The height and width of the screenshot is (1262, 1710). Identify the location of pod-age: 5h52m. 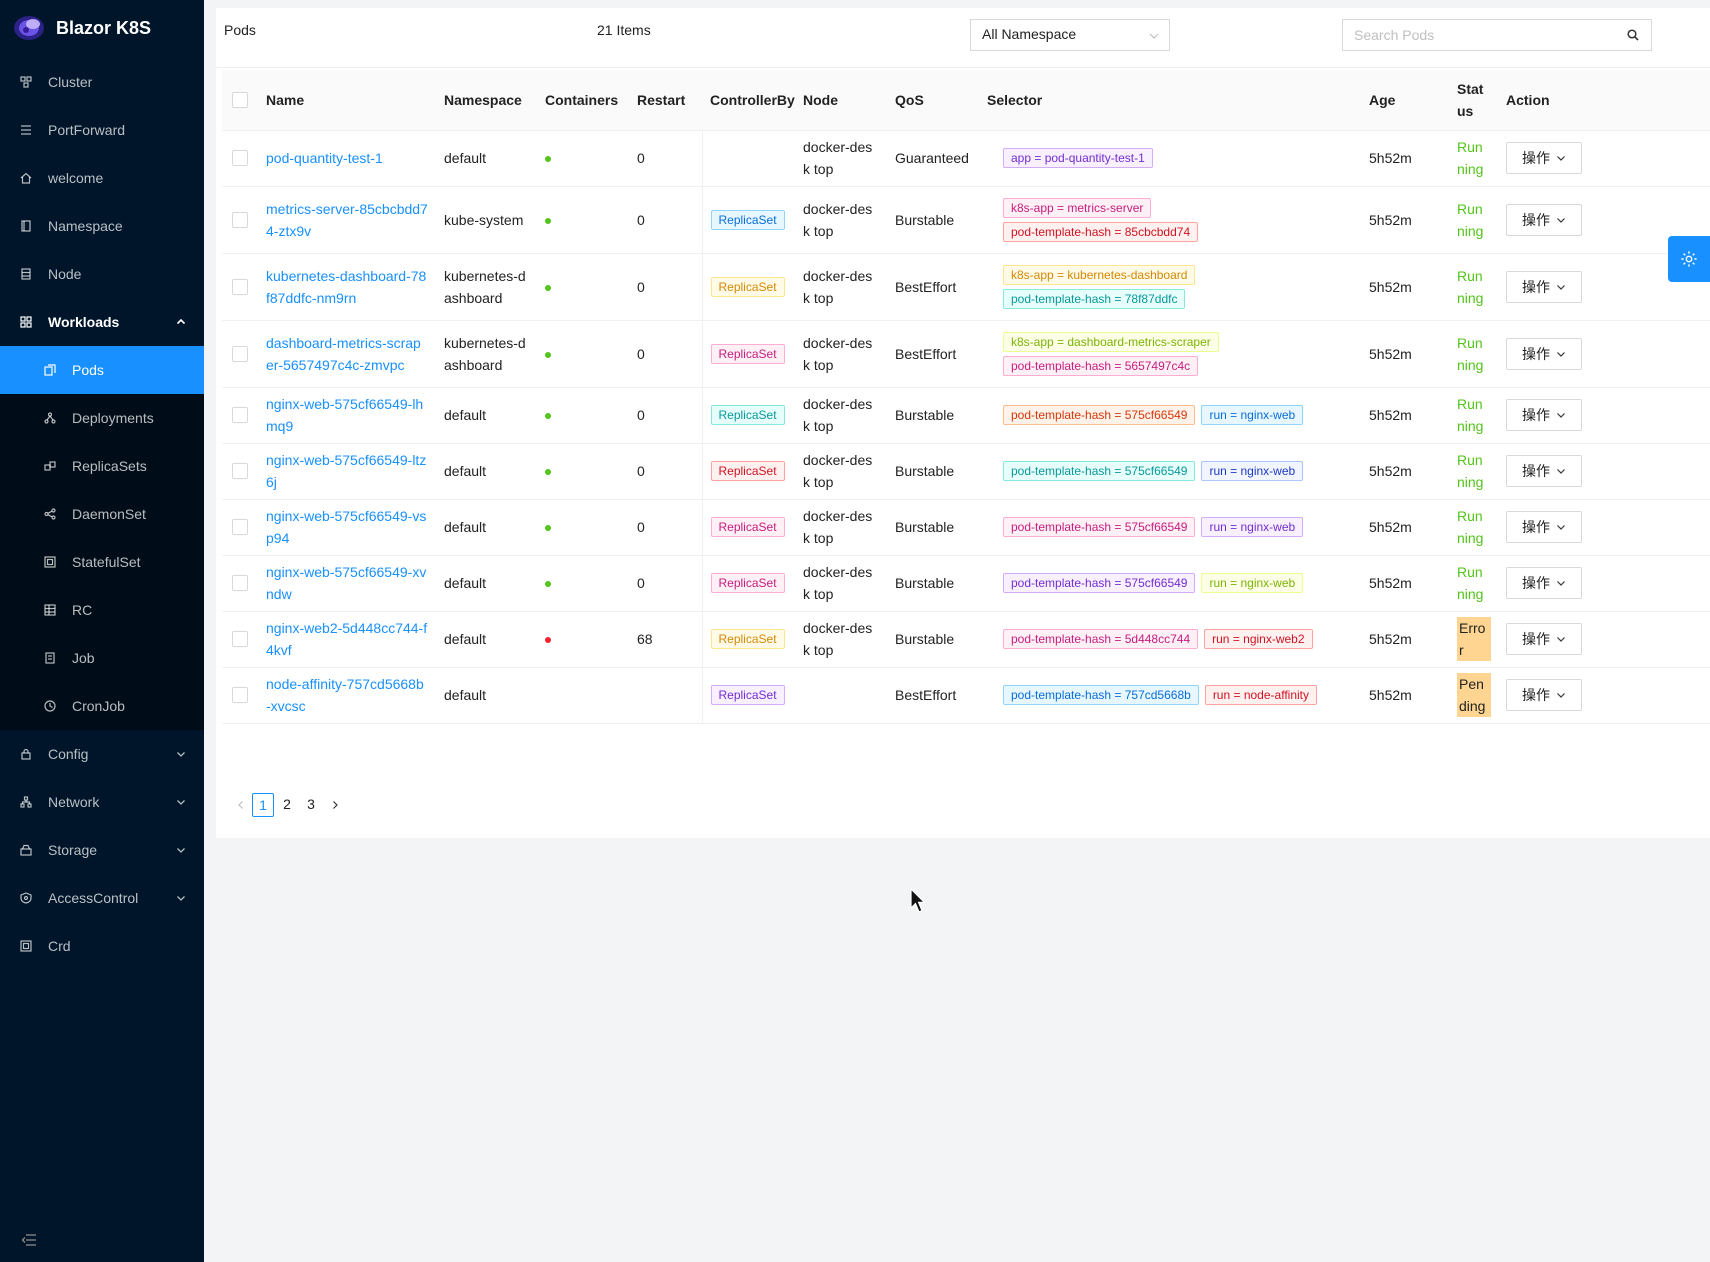
(1407, 639).